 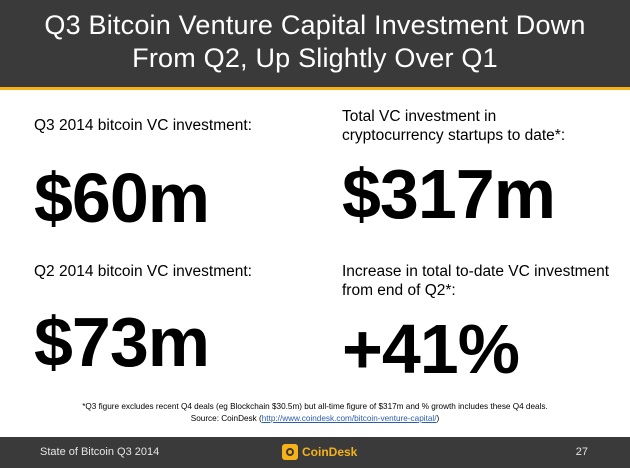 I want to click on source-prefix: Source: CoinDesk (, so click(x=226, y=418).